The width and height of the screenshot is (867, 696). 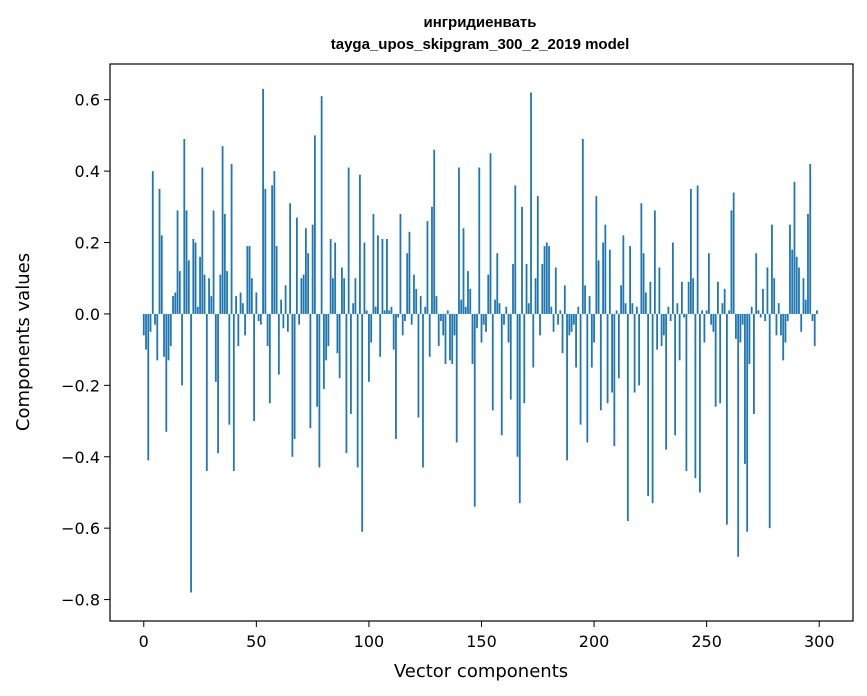 I want to click on y-tick-label: 0.0, so click(x=87, y=314).